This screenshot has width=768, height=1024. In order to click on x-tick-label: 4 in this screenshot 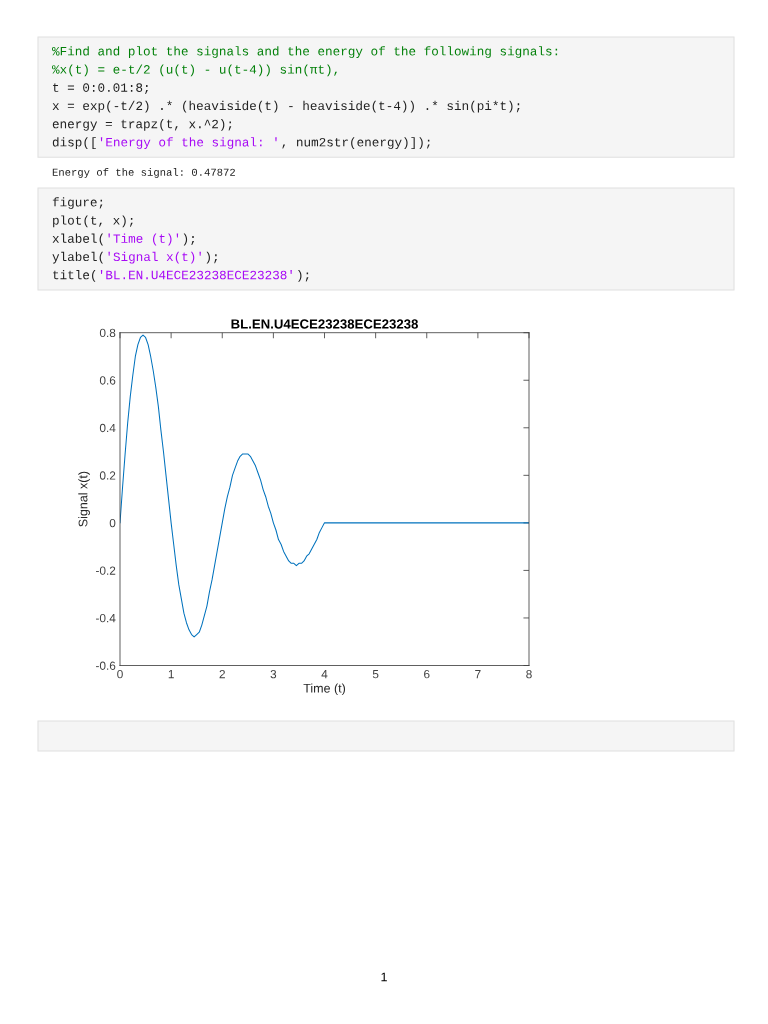, I will do `click(324, 674)`.